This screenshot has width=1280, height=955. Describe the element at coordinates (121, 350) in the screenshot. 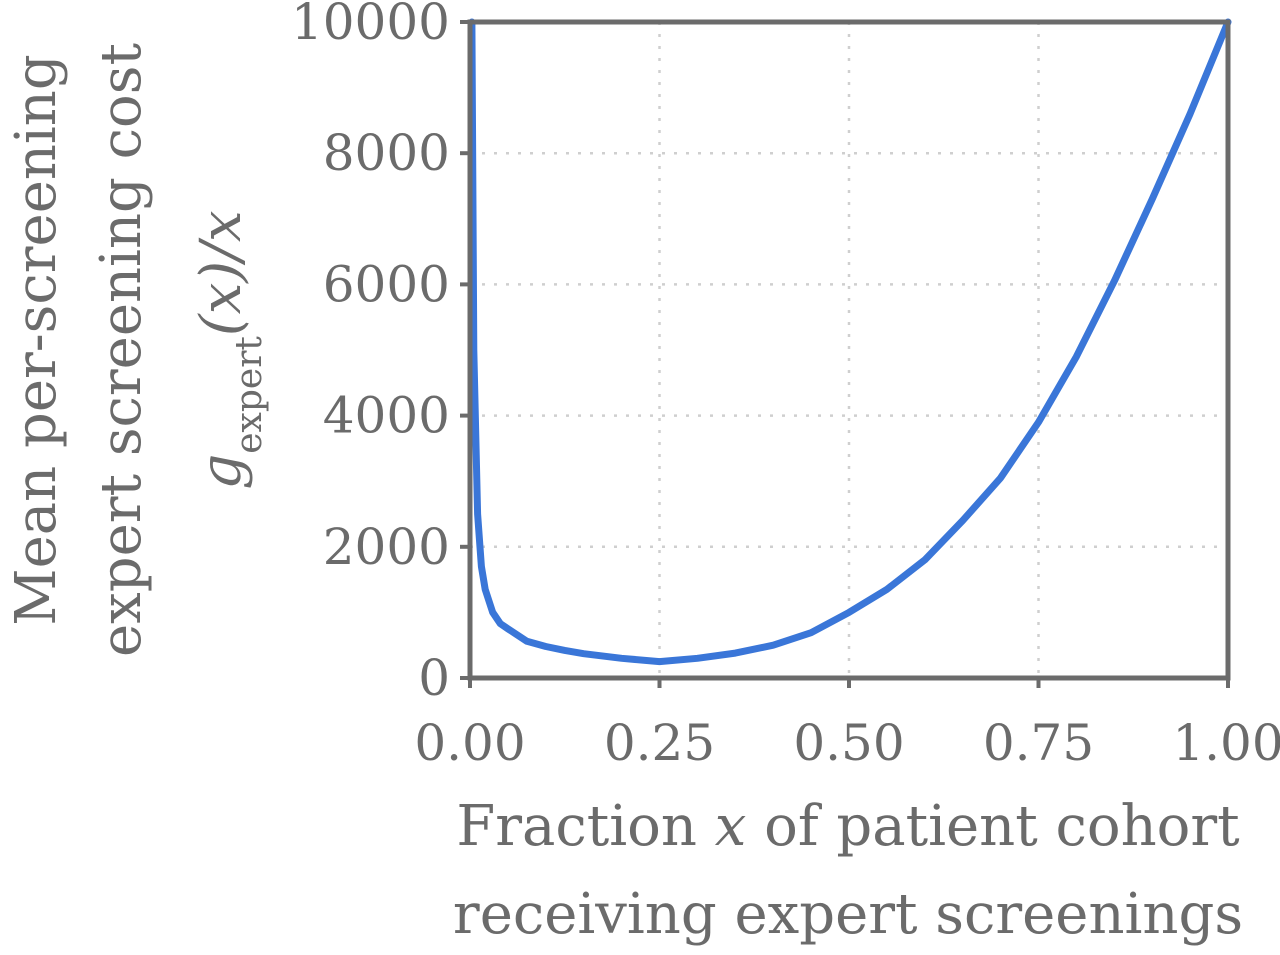

I see `y-axis-title-line-2: expert screening cost` at that location.